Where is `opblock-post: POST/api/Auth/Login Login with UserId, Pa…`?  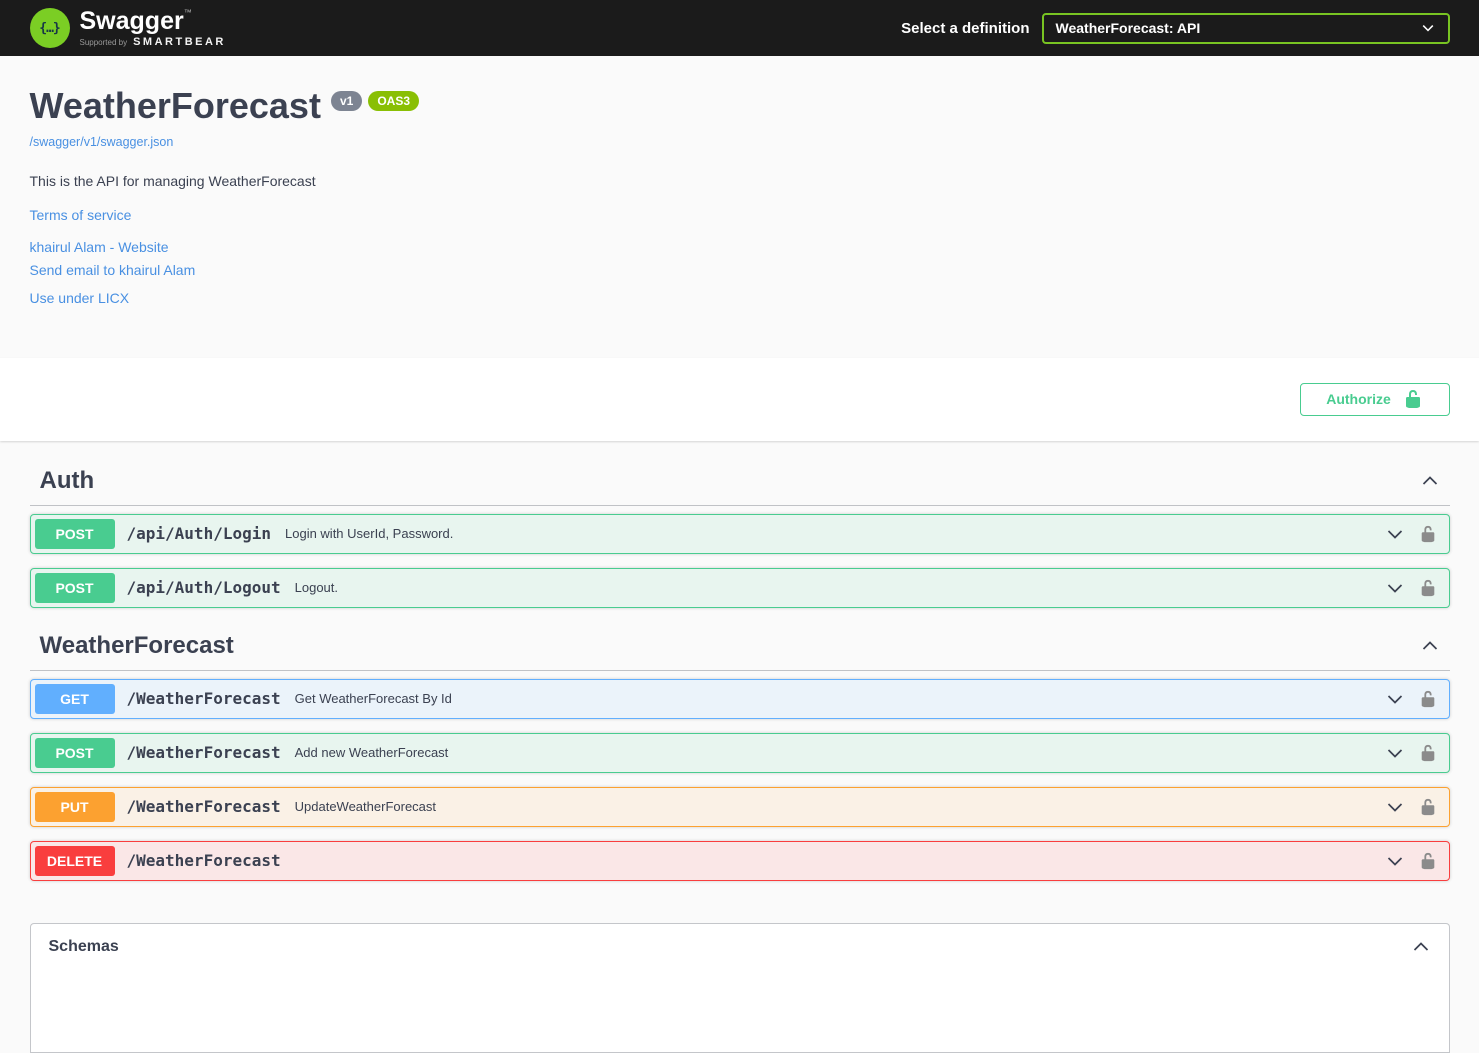 opblock-post: POST/api/Auth/Login Login with UserId, Pa… is located at coordinates (739, 533).